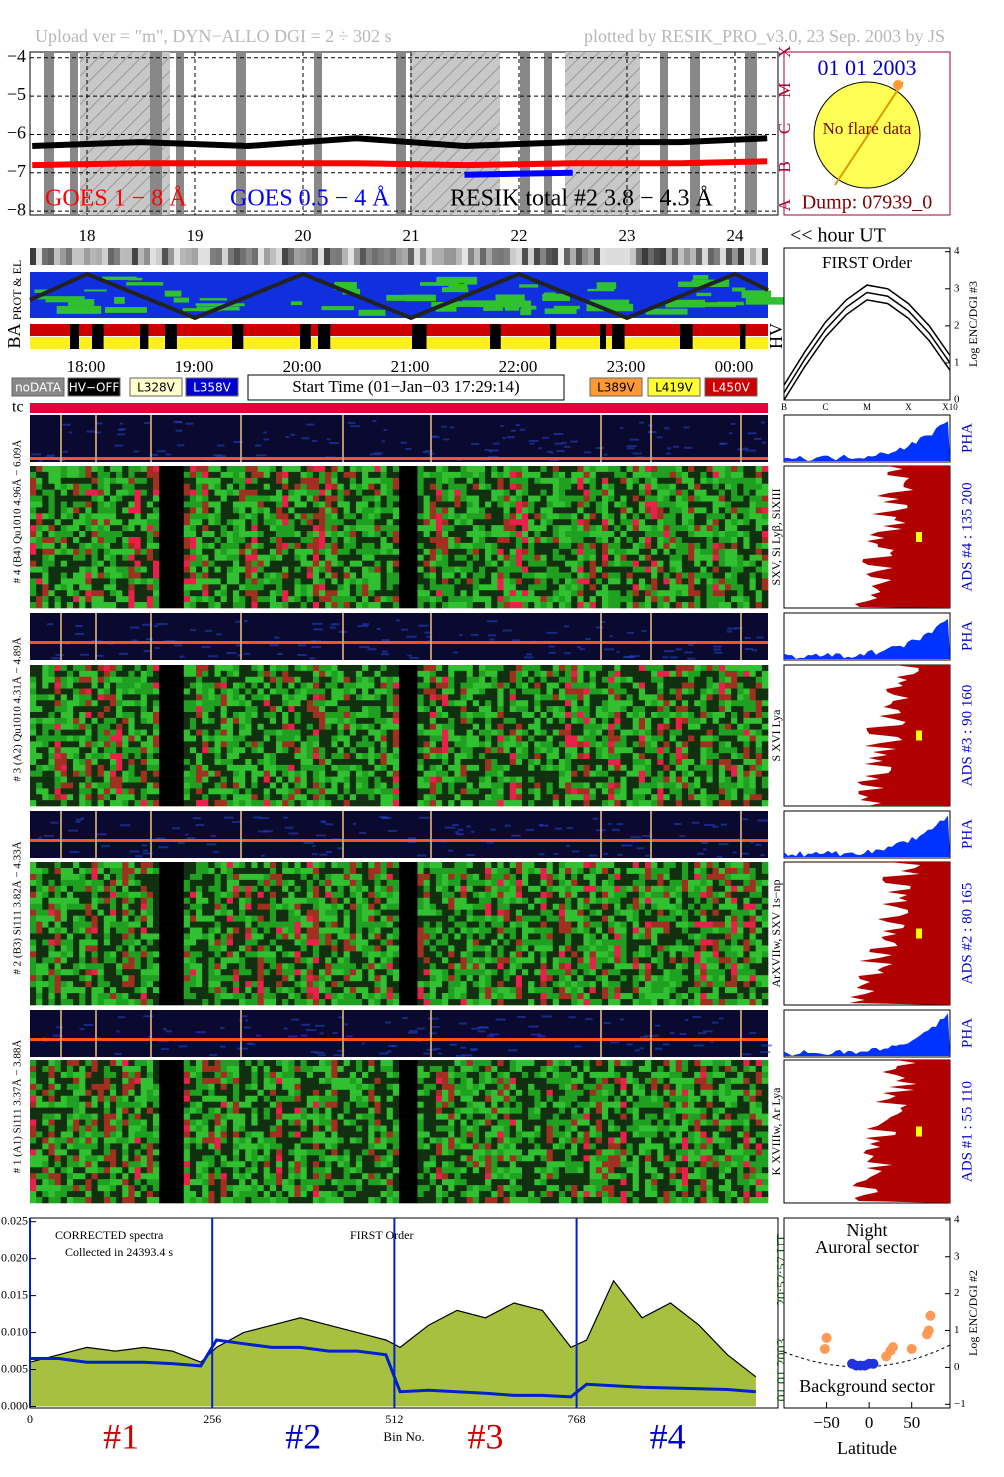 Image resolution: width=1004 pixels, height=1477 pixels. What do you see at coordinates (626, 366) in the screenshot?
I see `time-label: 23:00` at bounding box center [626, 366].